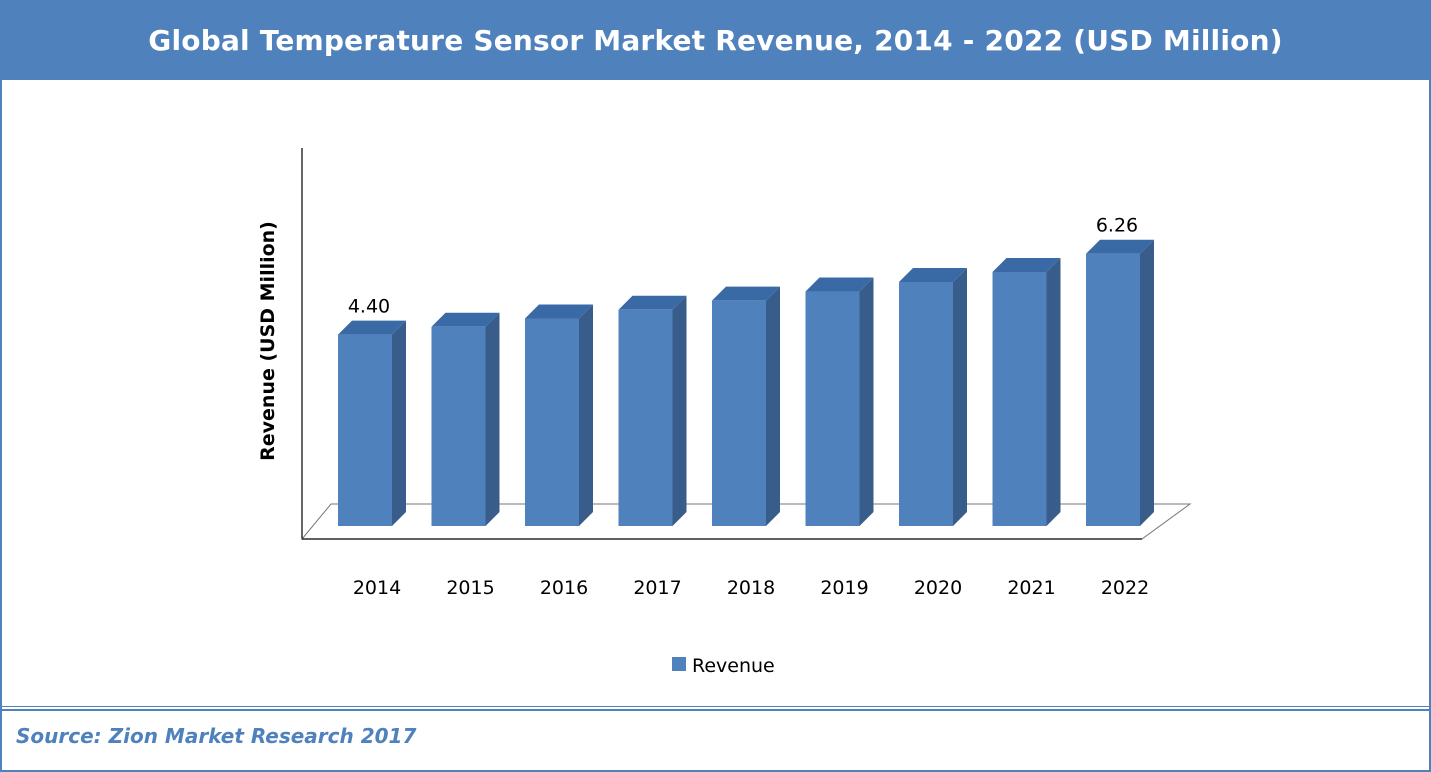 Image resolution: width=1431 pixels, height=772 pixels. Describe the element at coordinates (733, 666) in the screenshot. I see `legend-label-revenue: Revenue` at that location.